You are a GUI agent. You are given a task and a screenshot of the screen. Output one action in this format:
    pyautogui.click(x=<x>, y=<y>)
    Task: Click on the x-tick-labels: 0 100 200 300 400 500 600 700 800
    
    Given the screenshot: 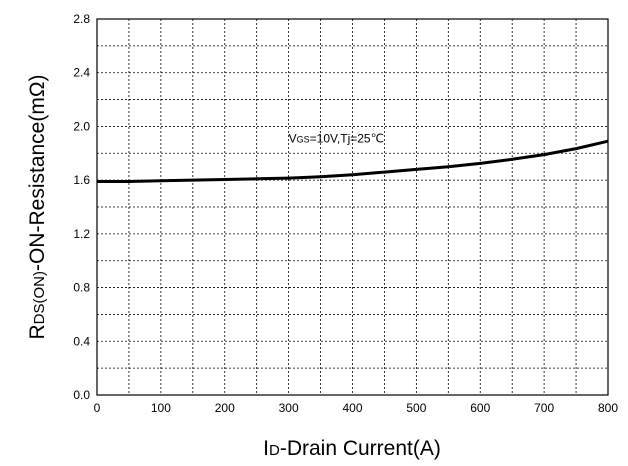 What is the action you would take?
    pyautogui.click(x=356, y=408)
    